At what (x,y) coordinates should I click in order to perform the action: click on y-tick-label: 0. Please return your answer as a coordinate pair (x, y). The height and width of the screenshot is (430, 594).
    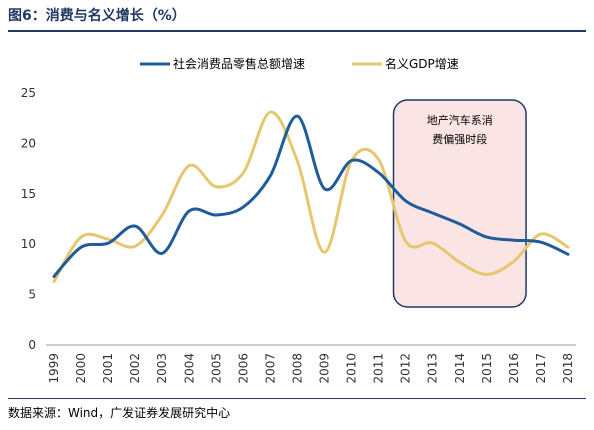
    Looking at the image, I should click on (32, 345).